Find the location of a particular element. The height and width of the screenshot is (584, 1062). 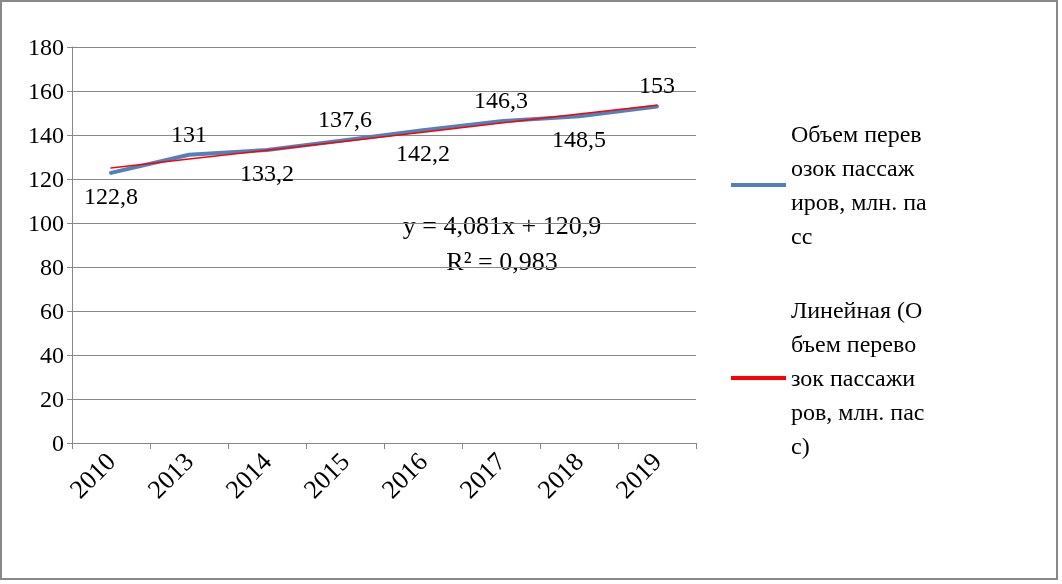

data-label: 131 is located at coordinates (189, 133).